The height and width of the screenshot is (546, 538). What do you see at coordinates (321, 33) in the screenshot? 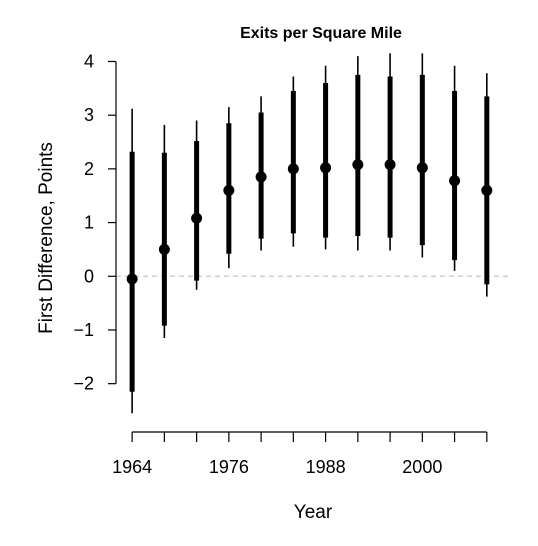
I see `chart-title: Exits per Square Mile` at bounding box center [321, 33].